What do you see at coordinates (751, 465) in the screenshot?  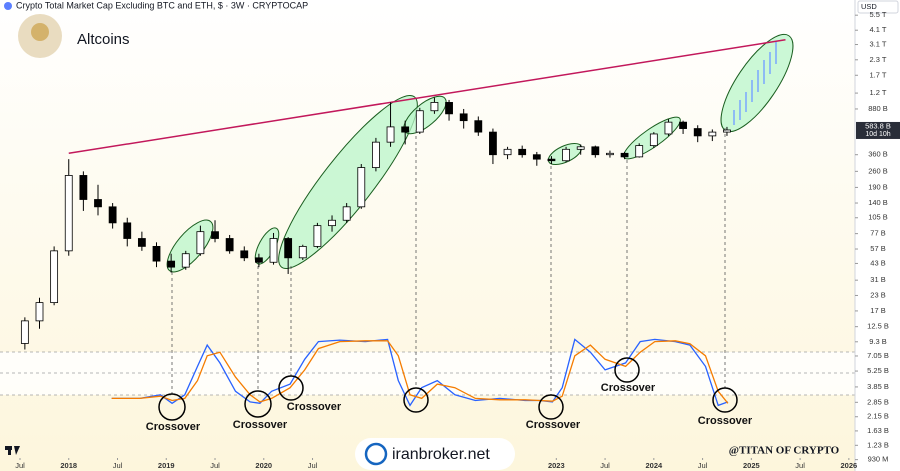 I see `x-tick-label: 2025` at bounding box center [751, 465].